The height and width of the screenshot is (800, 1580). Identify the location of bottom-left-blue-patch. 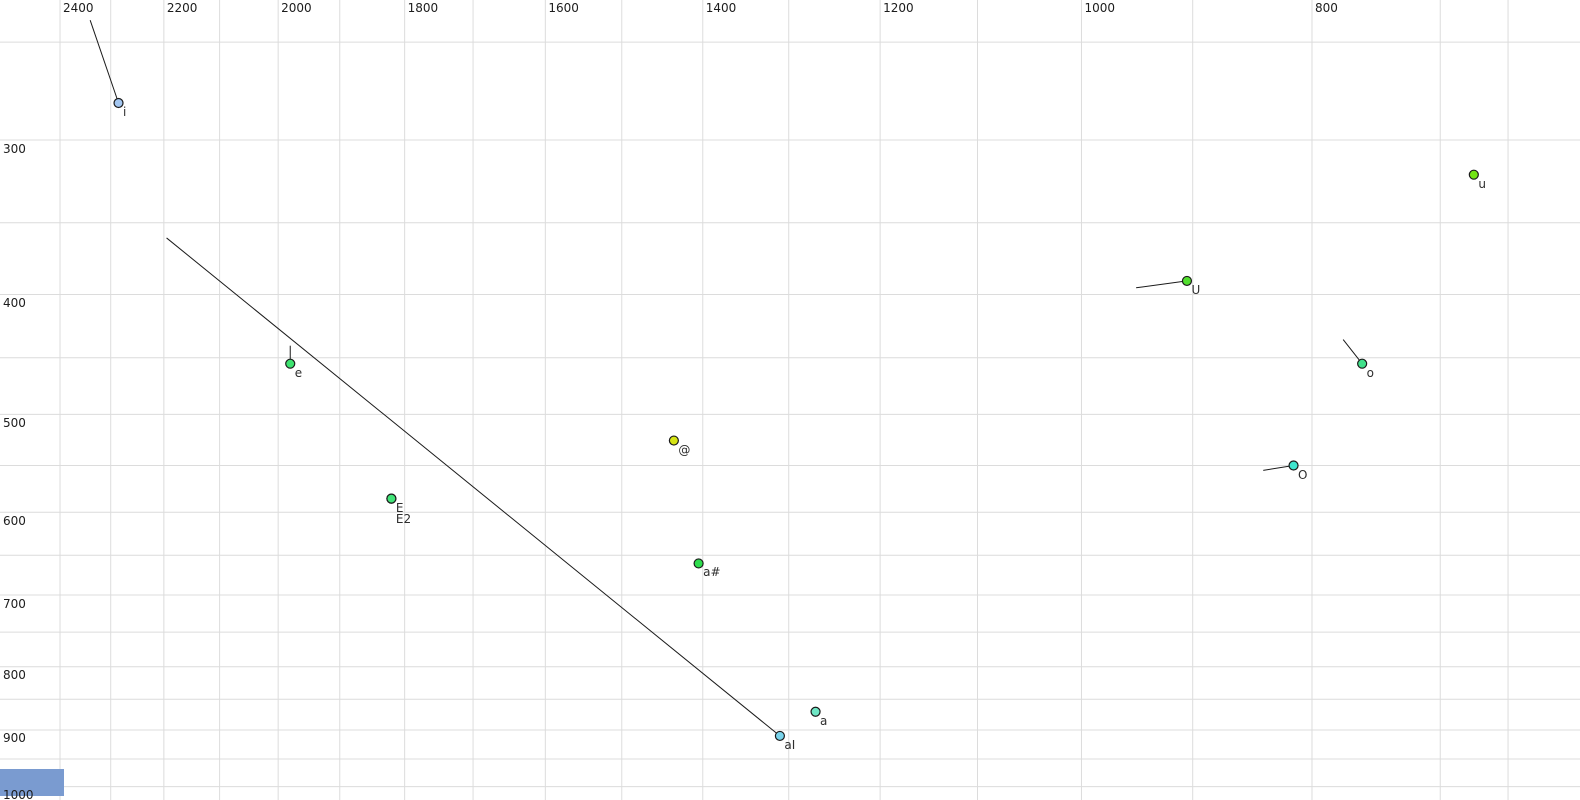
(32, 782).